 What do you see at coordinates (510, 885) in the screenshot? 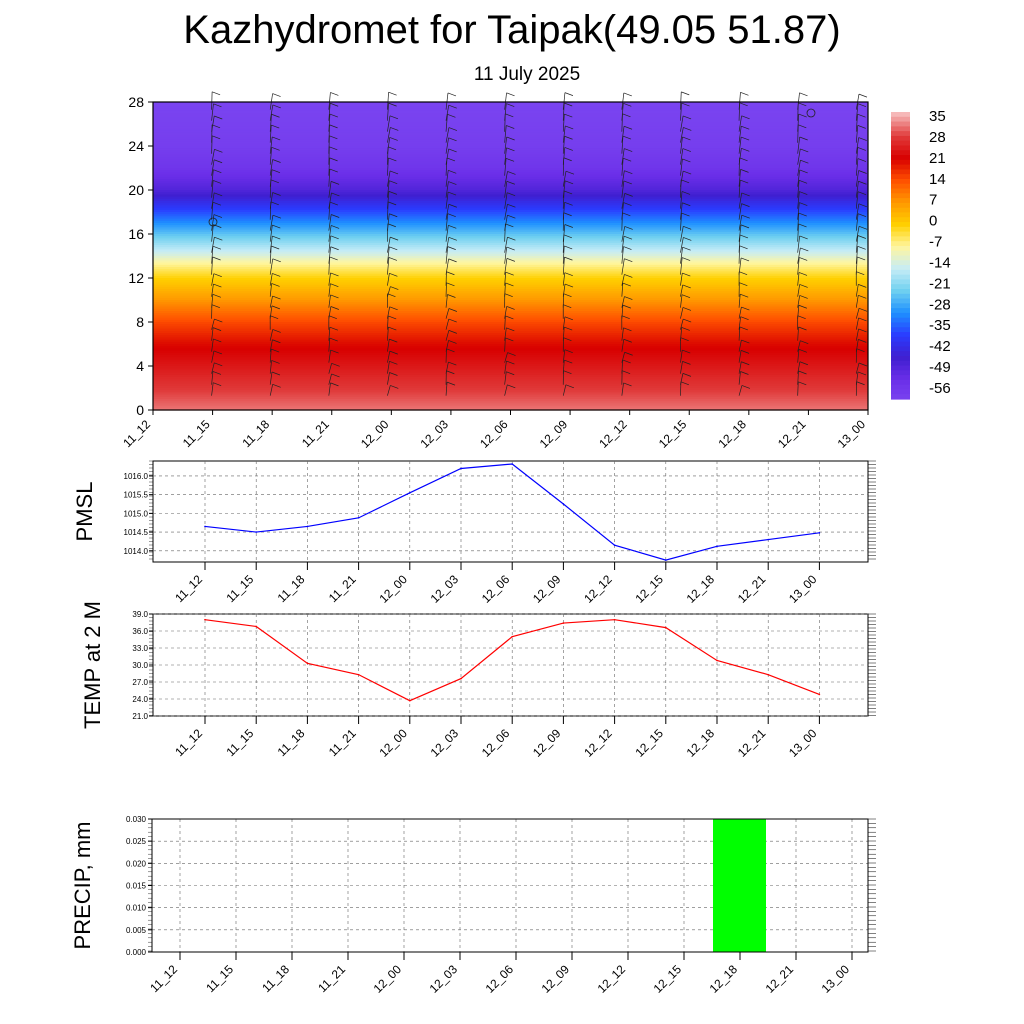
I see `precip-frame` at bounding box center [510, 885].